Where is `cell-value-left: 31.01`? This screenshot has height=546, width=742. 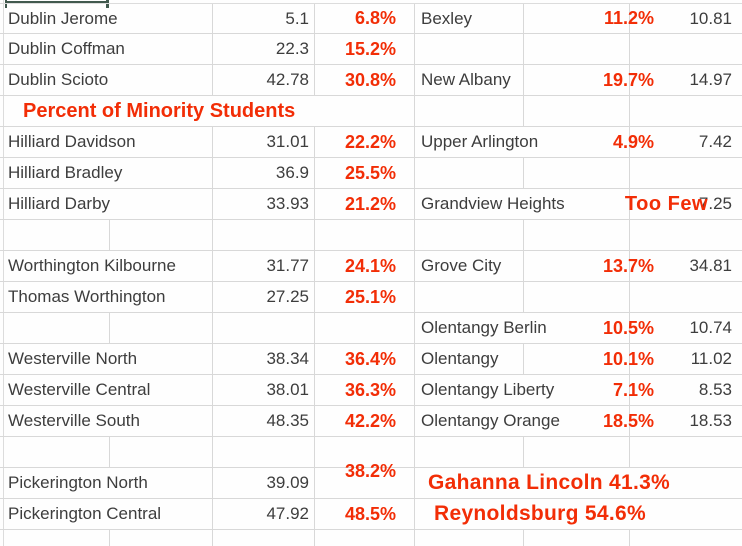
cell-value-left: 31.01 is located at coordinates (264, 142).